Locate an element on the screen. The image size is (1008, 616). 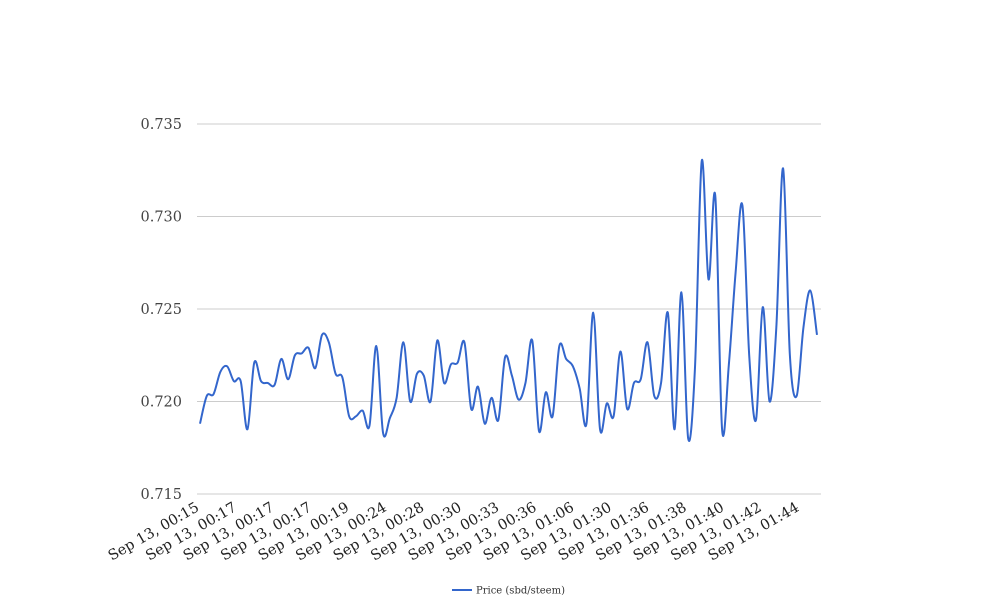
legend: Price (sbd/steem) is located at coordinates (508, 591).